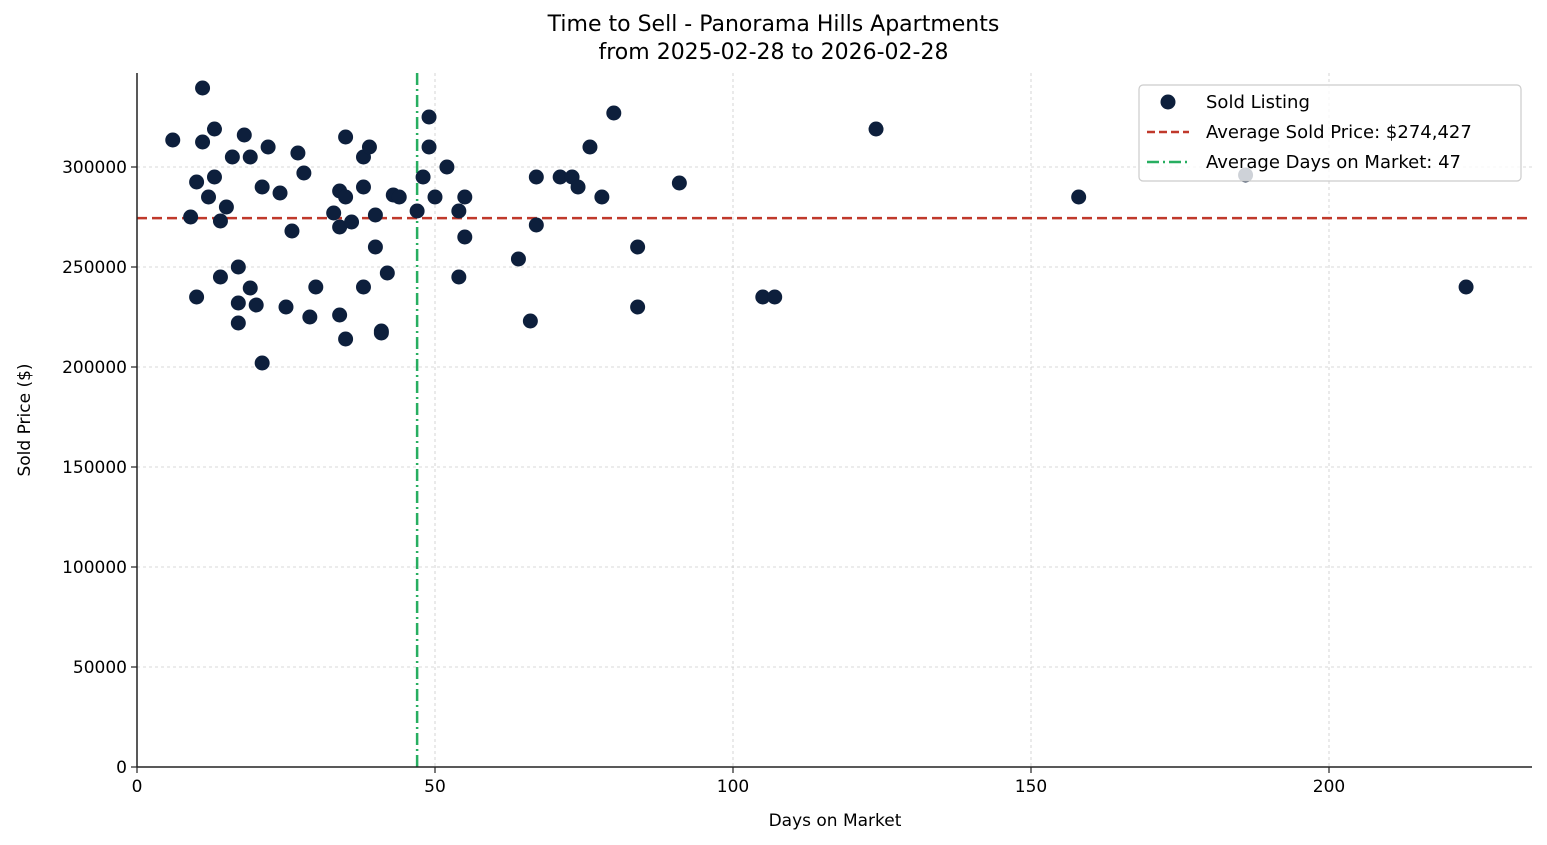  Describe the element at coordinates (121, 768) in the screenshot. I see `y-tick-label: 0` at that location.